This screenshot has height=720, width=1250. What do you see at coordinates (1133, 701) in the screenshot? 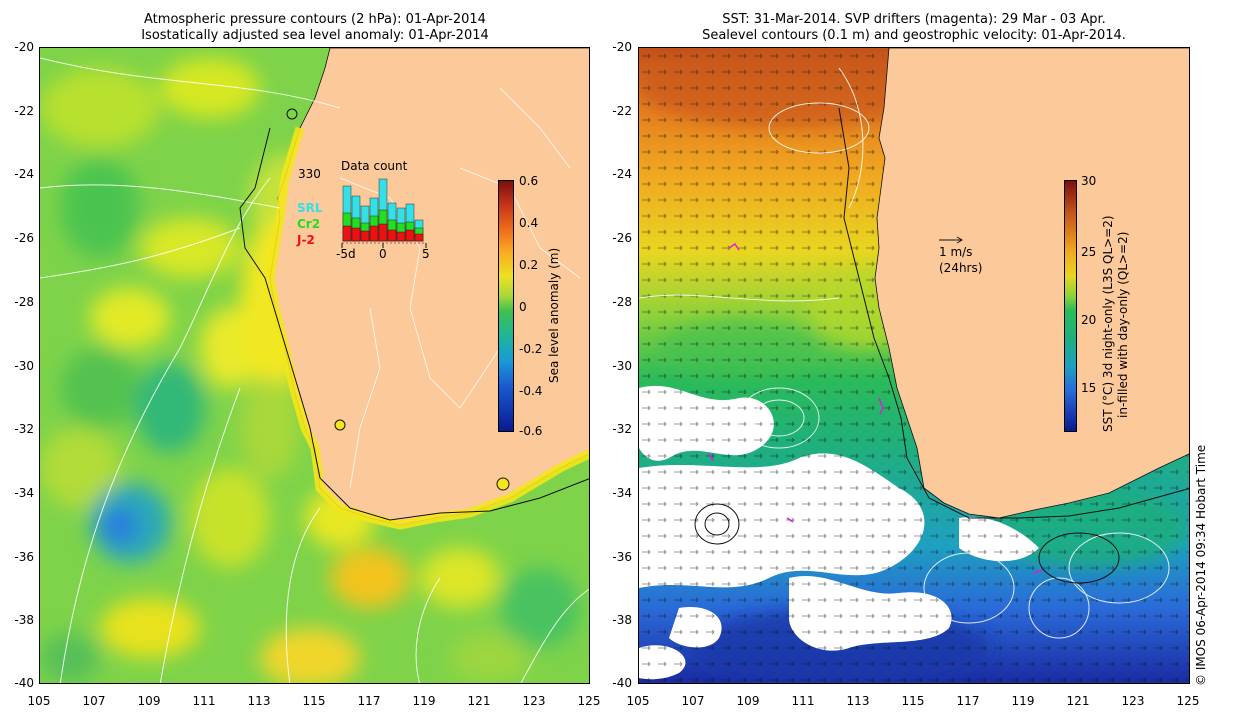
I see `right-xtick: 123` at bounding box center [1133, 701].